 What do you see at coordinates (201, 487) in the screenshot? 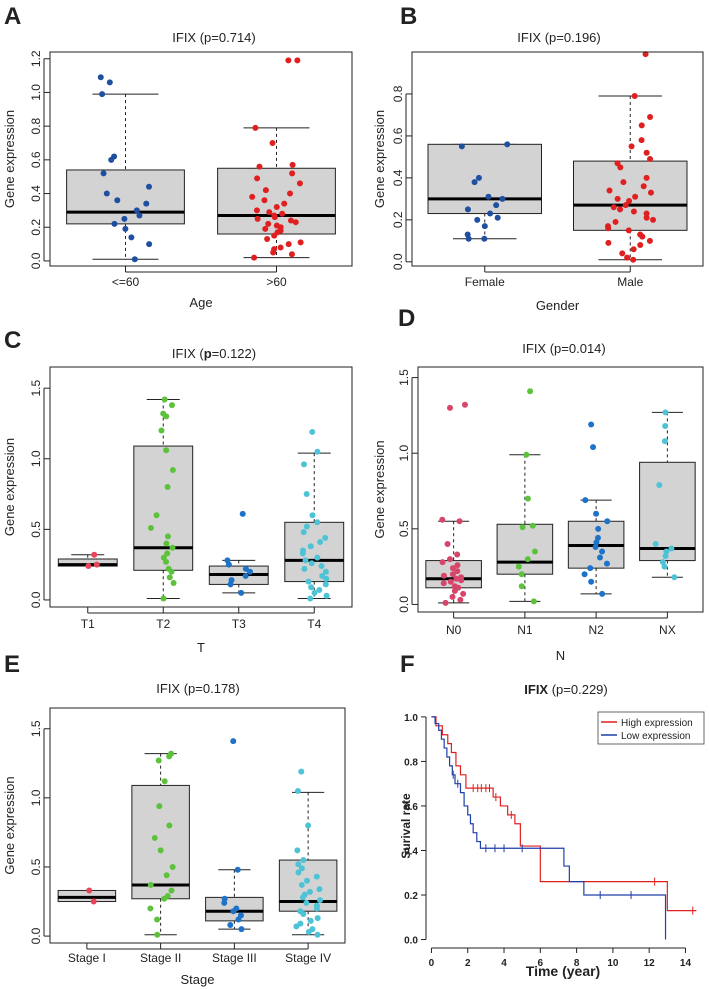
I see `plot-frame` at bounding box center [201, 487].